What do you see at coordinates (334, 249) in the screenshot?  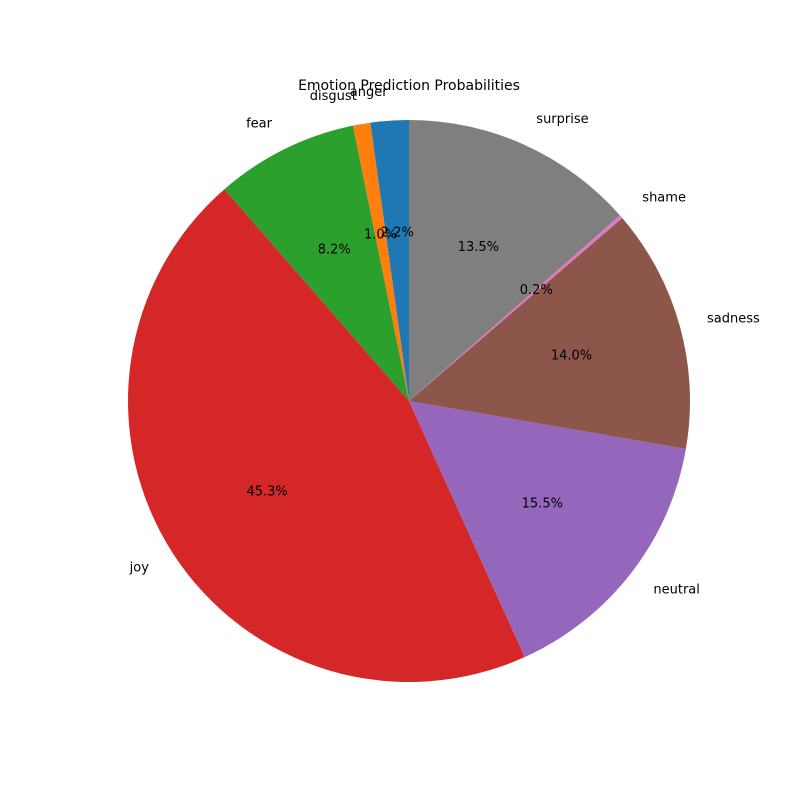 I see `slice-pct-fear: 8.2%` at bounding box center [334, 249].